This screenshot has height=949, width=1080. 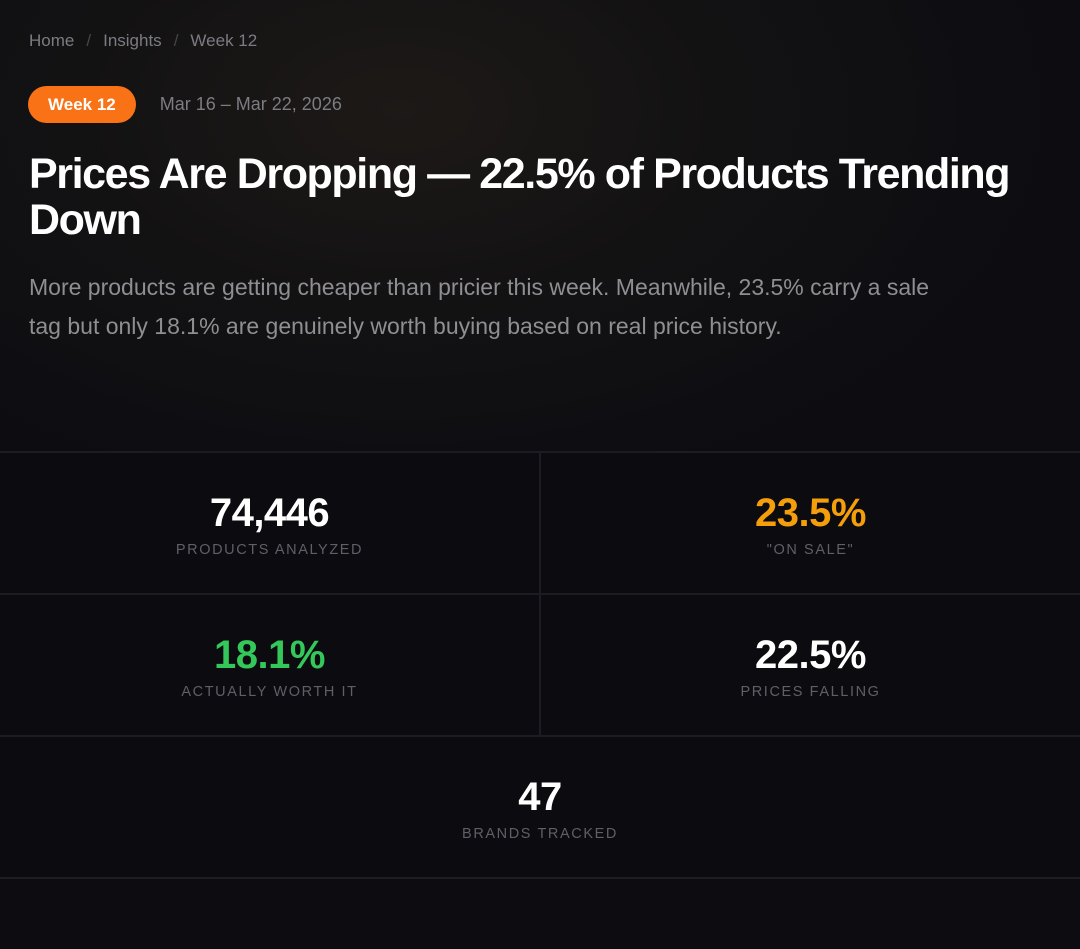 I want to click on stat-brands-tracked: 47 BRANDS TRACKED, so click(x=540, y=807).